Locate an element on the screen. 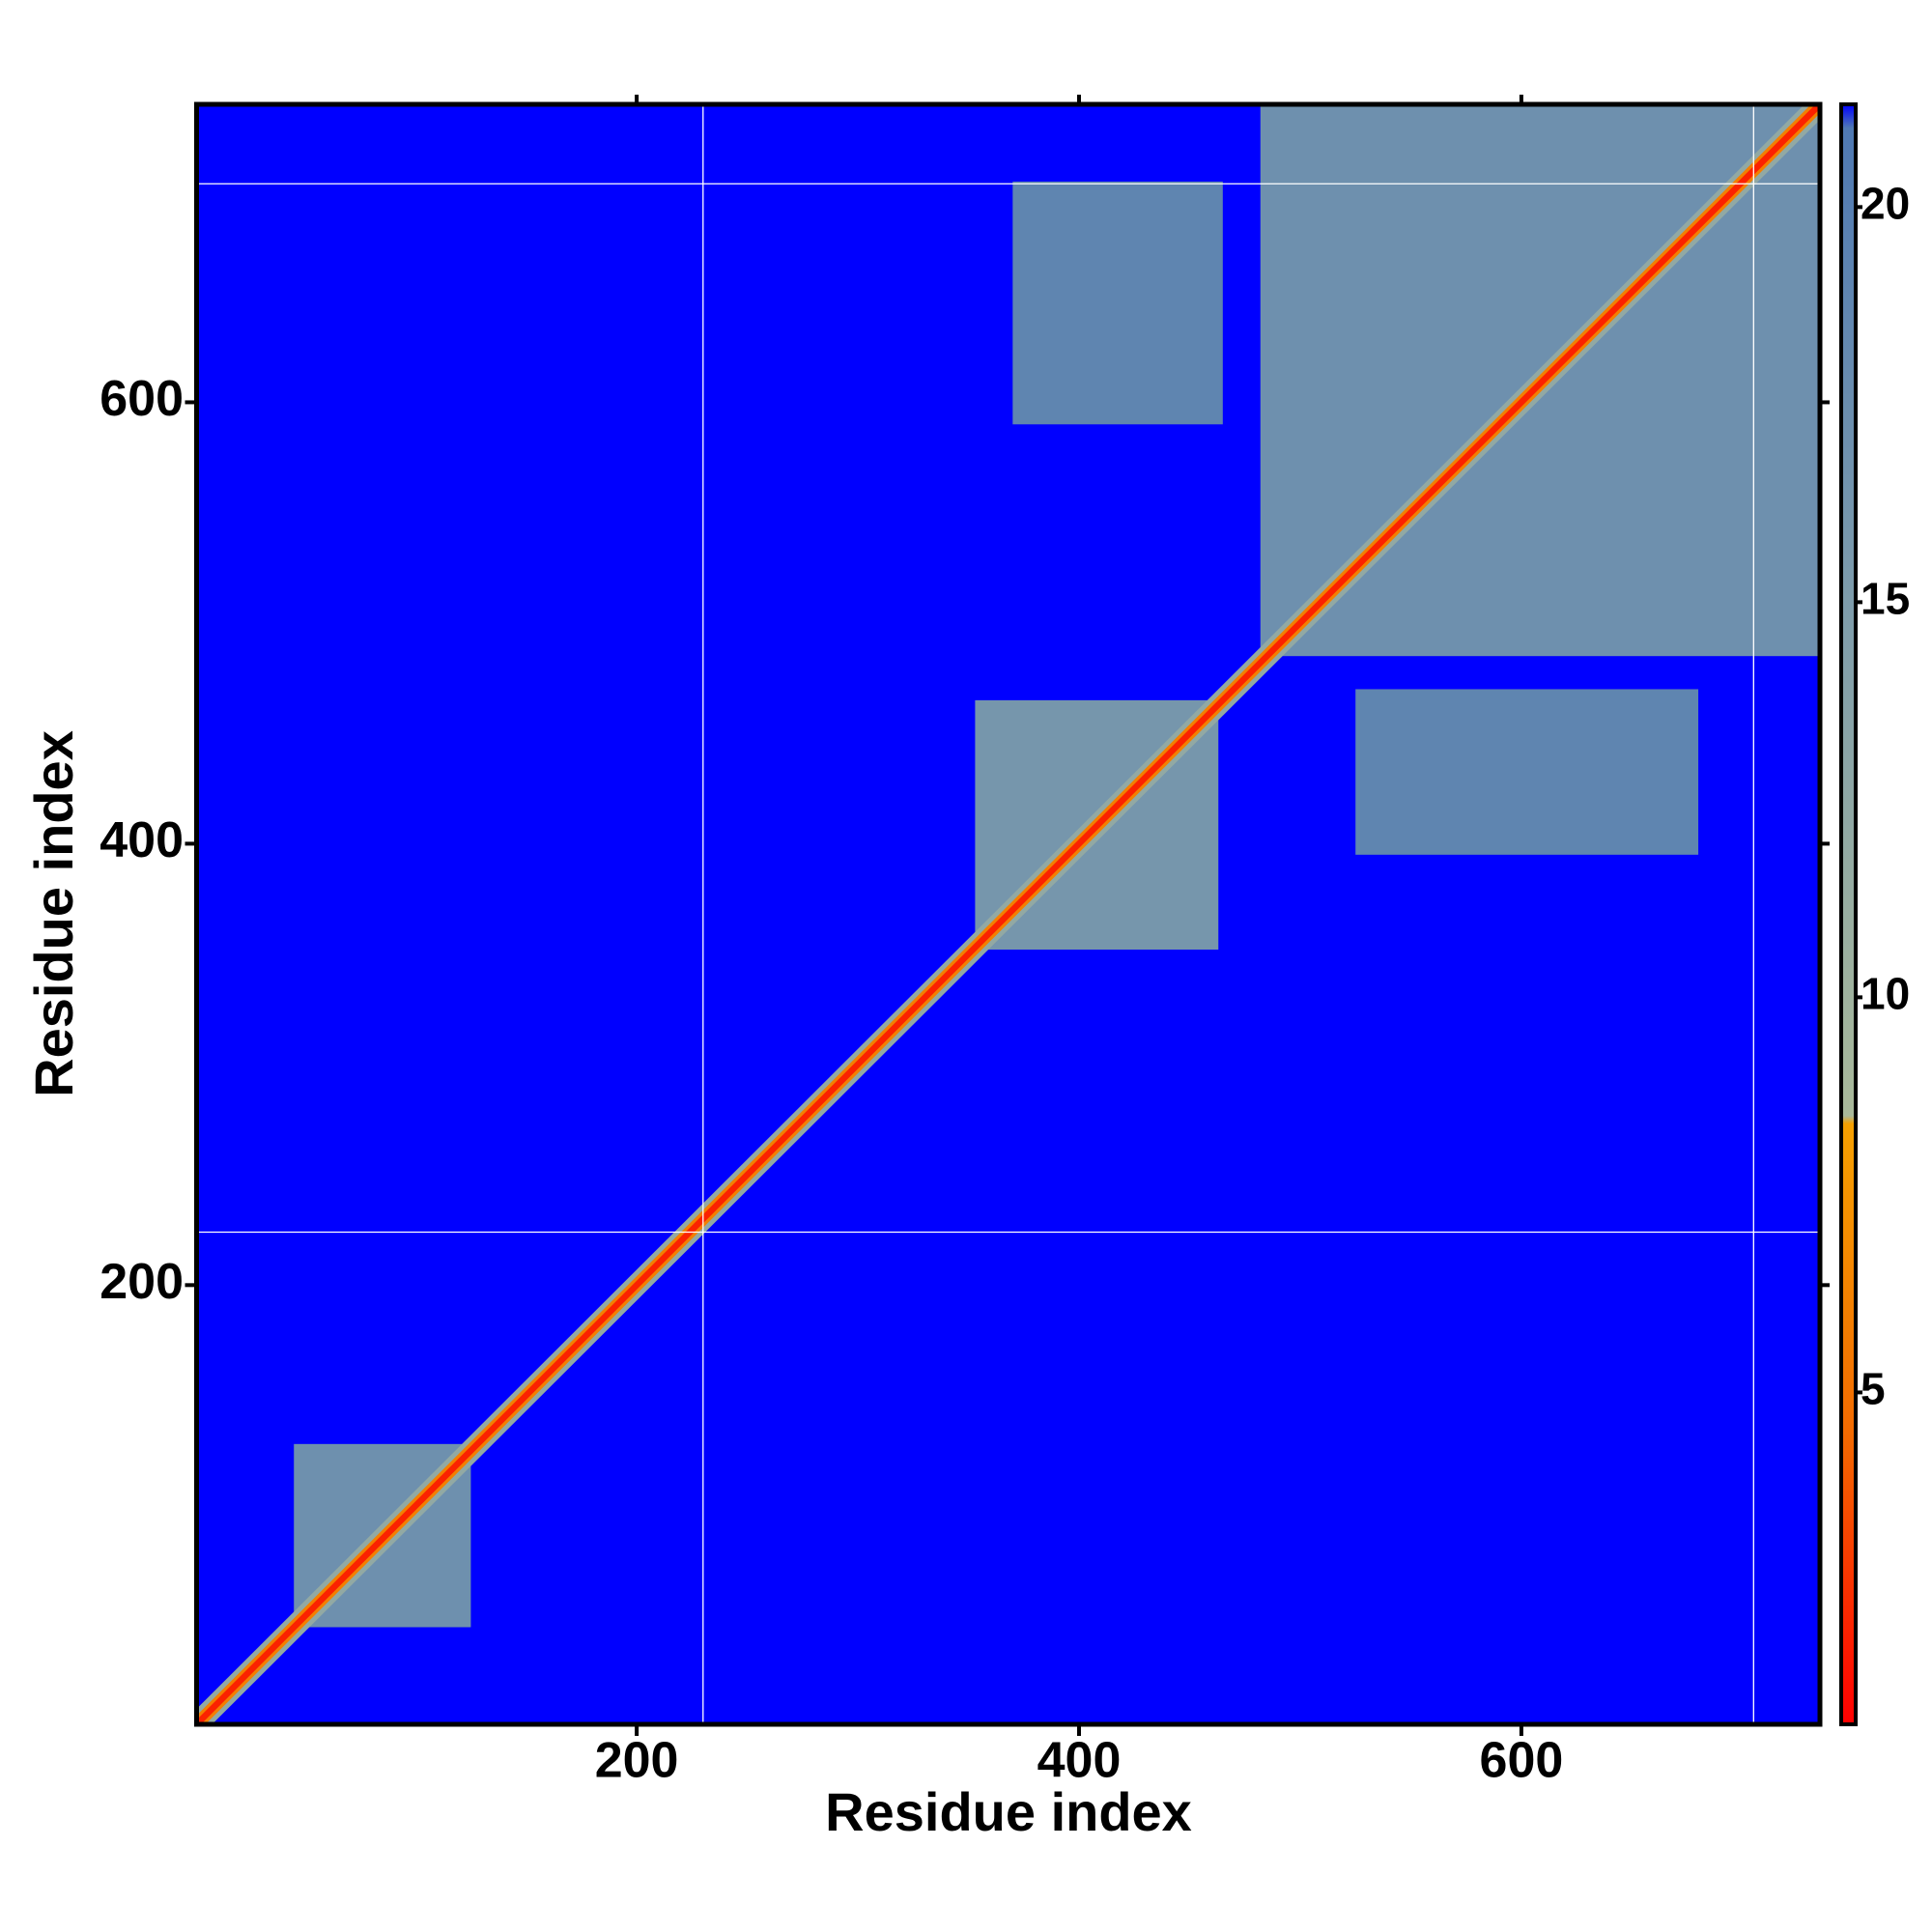  colorbar is located at coordinates (1848, 914).